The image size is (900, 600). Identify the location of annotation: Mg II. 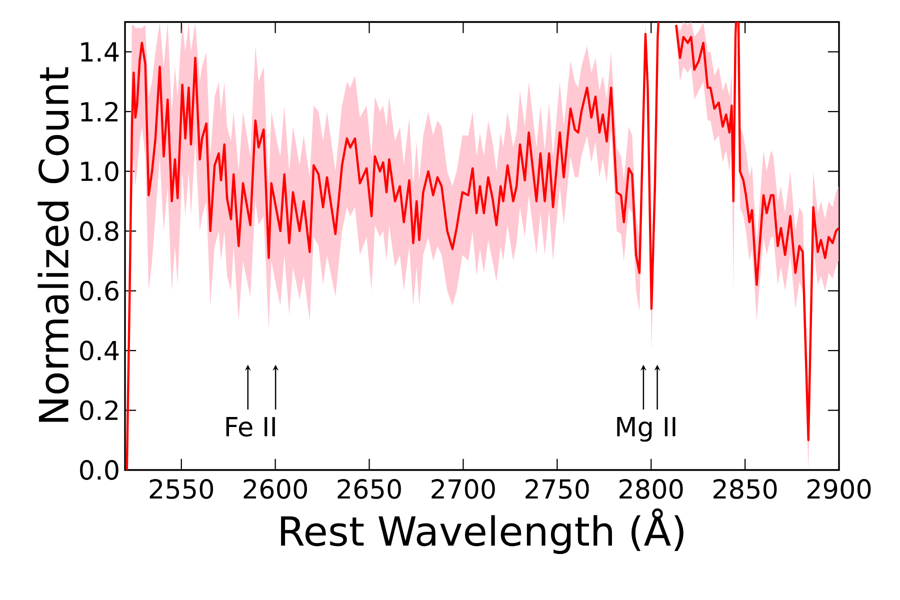
(646, 429).